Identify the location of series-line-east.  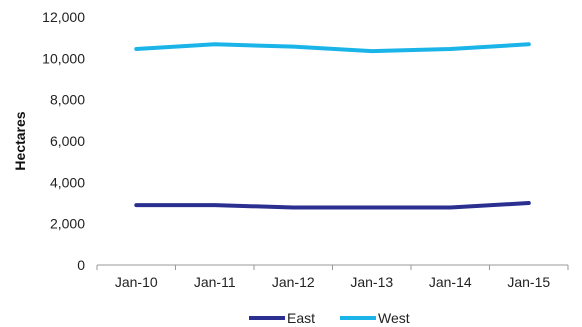
(332, 205).